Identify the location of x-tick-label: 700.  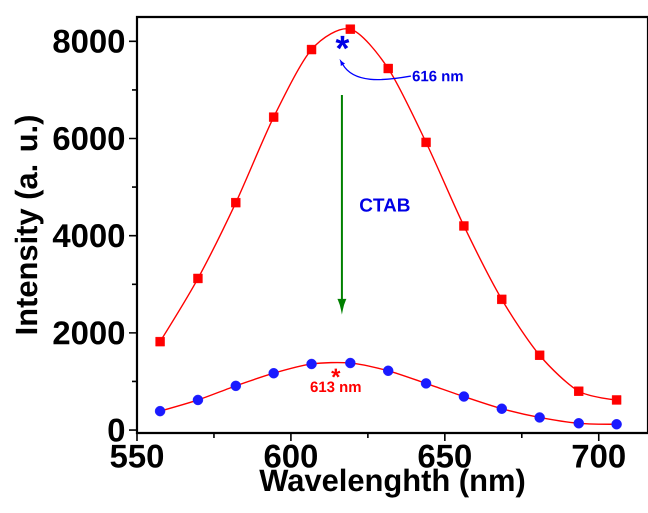
(598, 456).